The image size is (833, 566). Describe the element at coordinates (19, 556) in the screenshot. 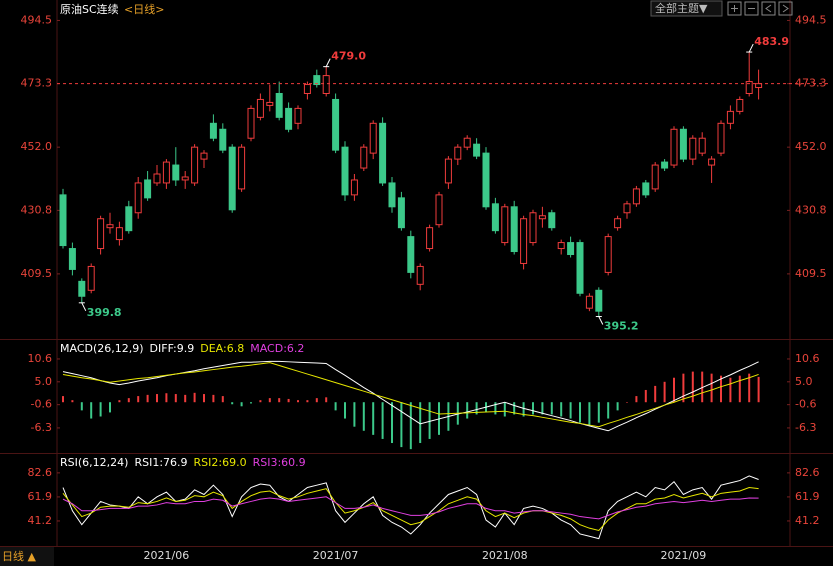

I see `period-switch-label: 日线 ▲` at that location.